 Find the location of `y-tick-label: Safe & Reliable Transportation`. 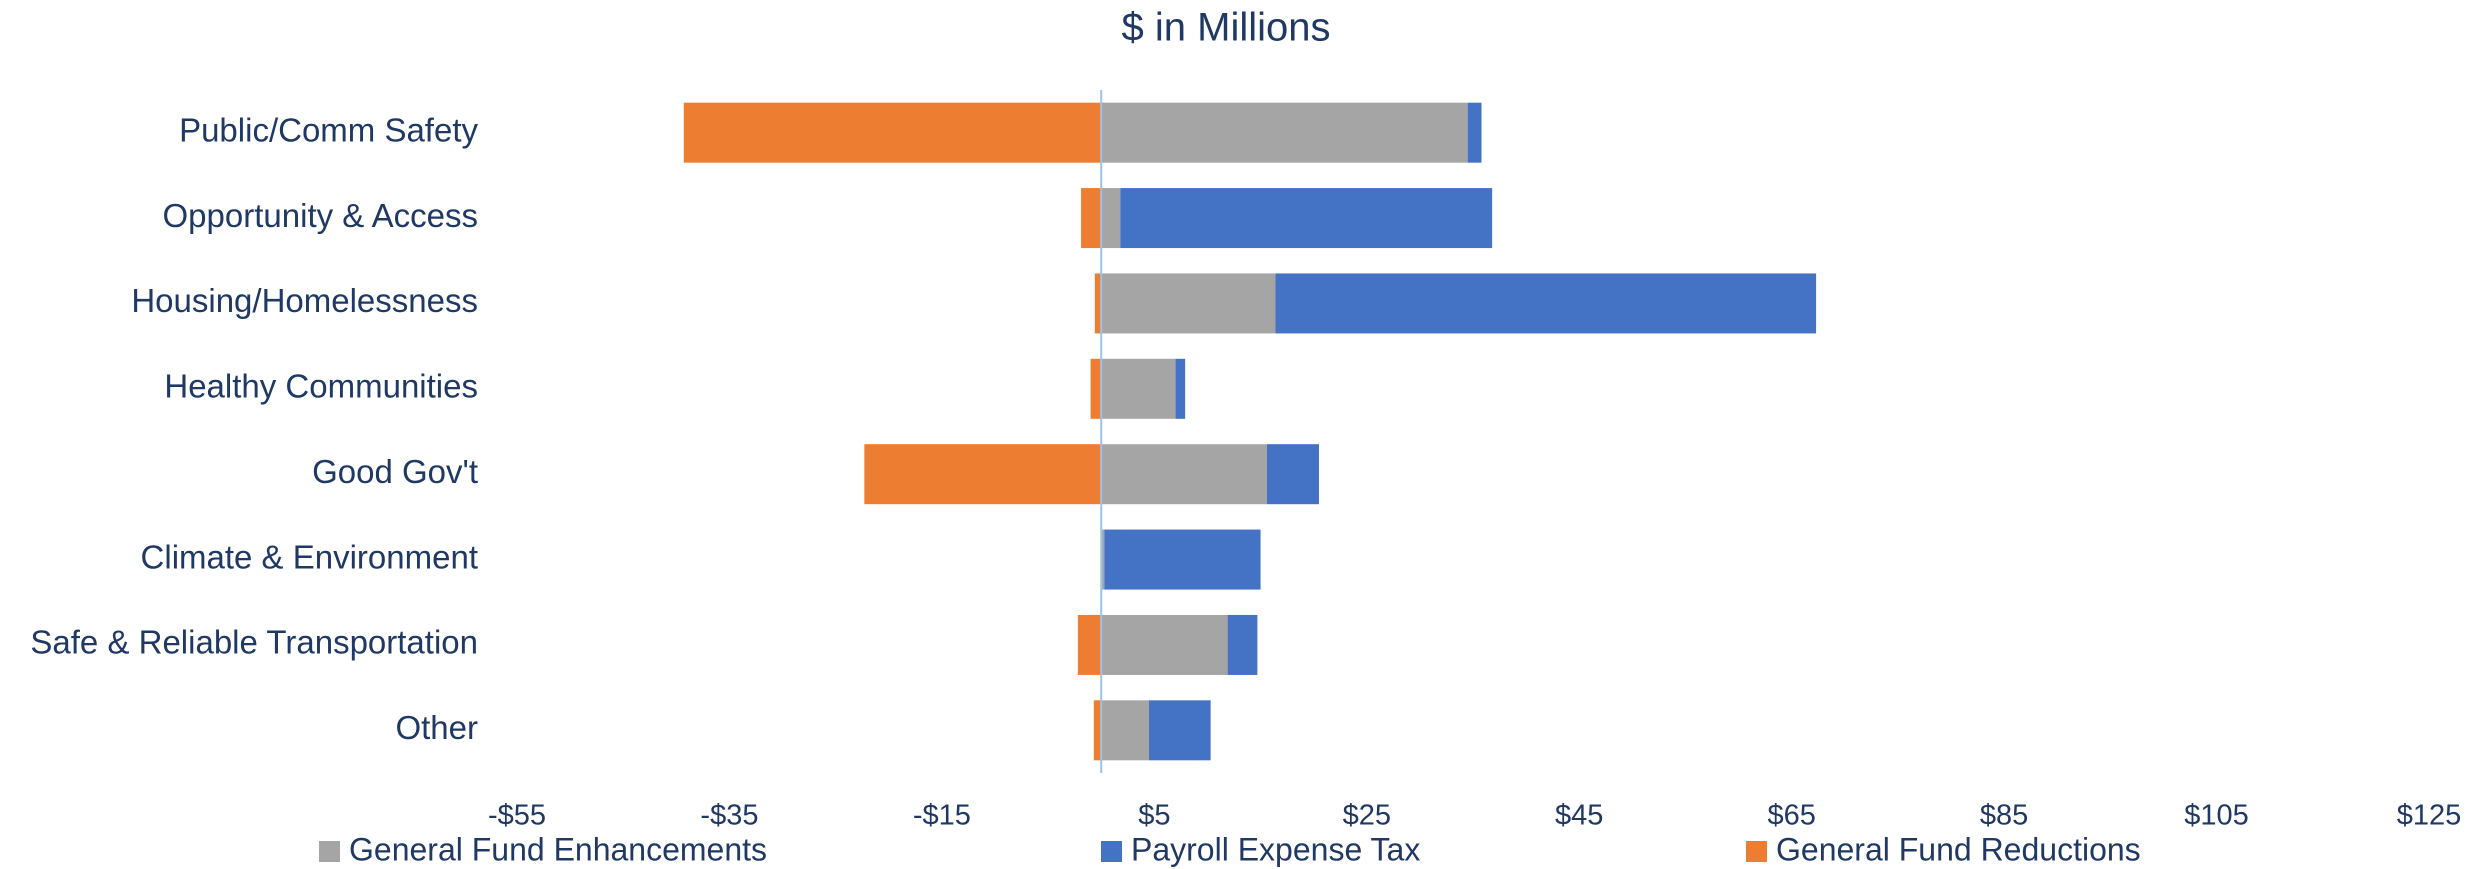

y-tick-label: Safe & Reliable Transportation is located at coordinates (254, 642).